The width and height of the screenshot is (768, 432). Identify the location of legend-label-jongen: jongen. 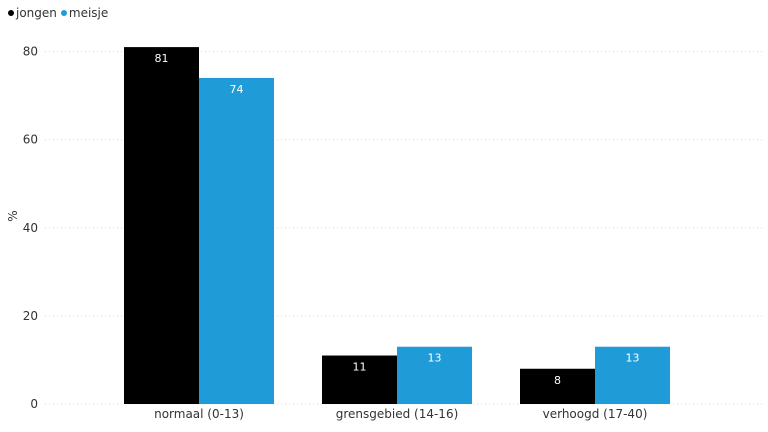
(36, 13).